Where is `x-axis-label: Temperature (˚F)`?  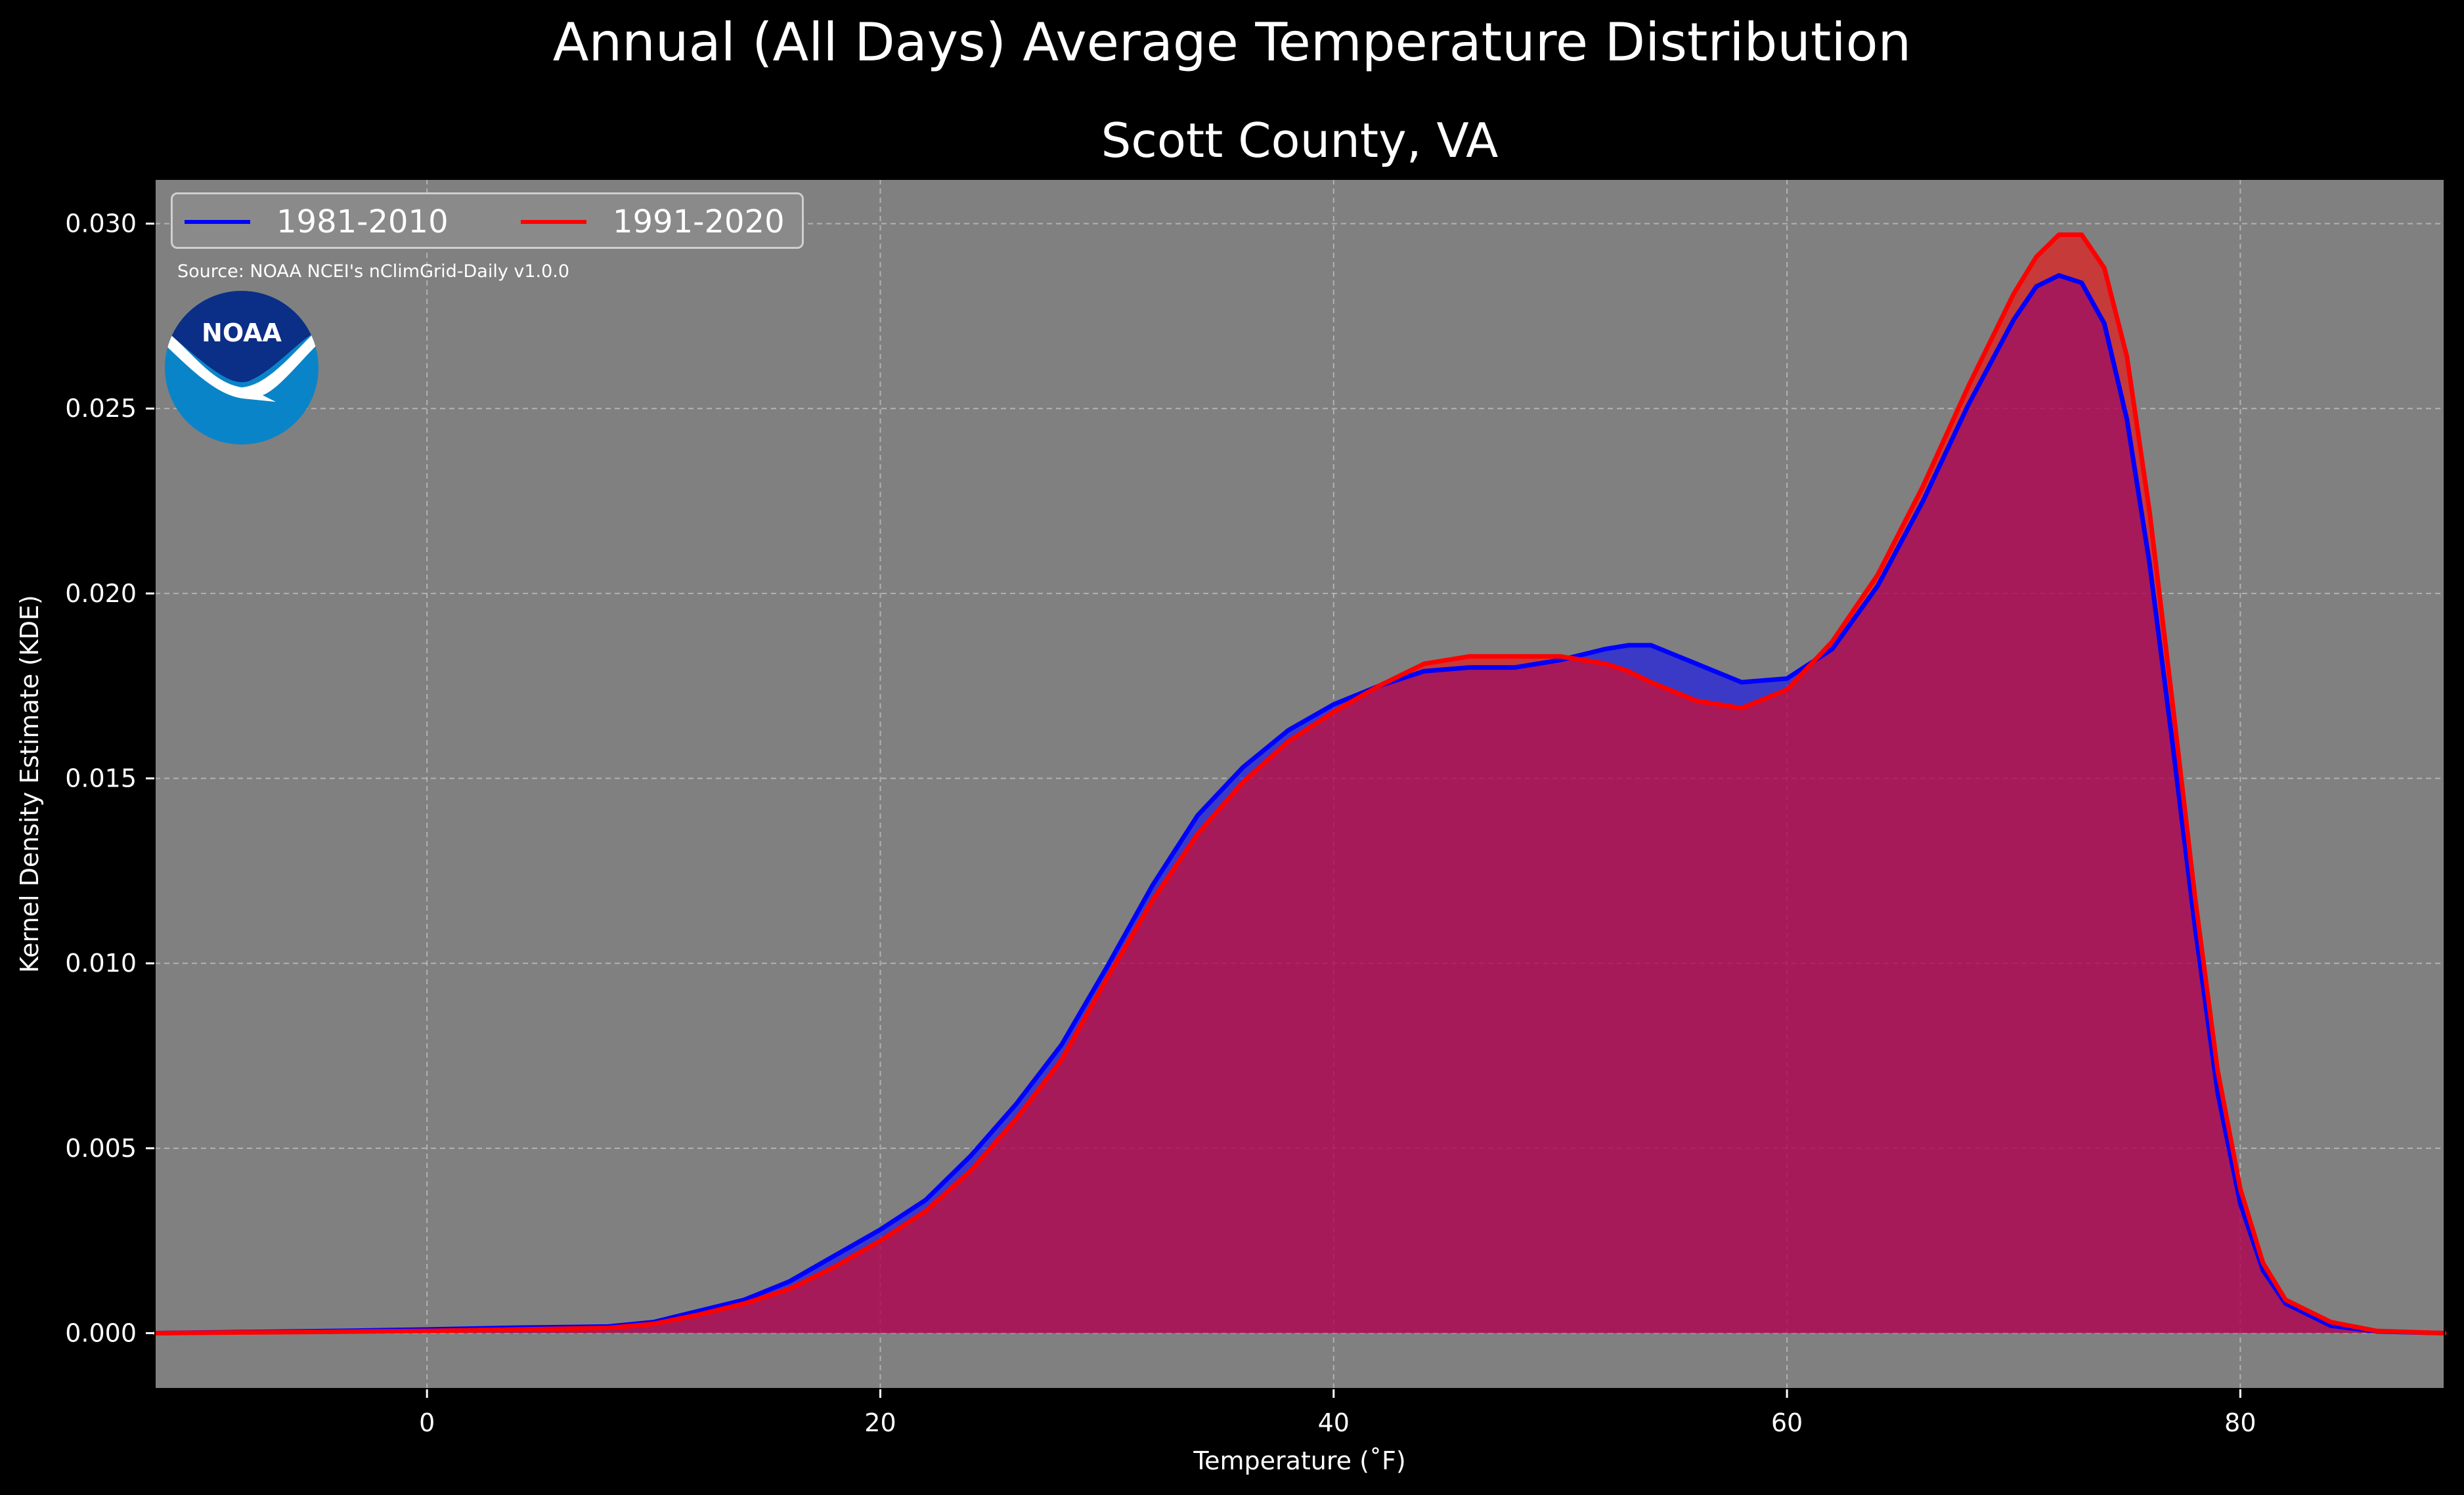 x-axis-label: Temperature (˚F) is located at coordinates (1299, 1460).